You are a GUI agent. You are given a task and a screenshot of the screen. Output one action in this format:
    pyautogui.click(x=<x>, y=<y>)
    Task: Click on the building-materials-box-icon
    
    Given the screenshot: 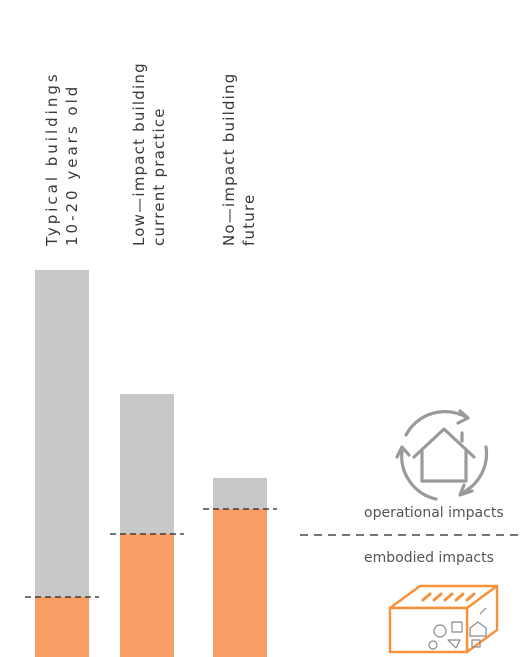 What is the action you would take?
    pyautogui.click(x=443, y=619)
    